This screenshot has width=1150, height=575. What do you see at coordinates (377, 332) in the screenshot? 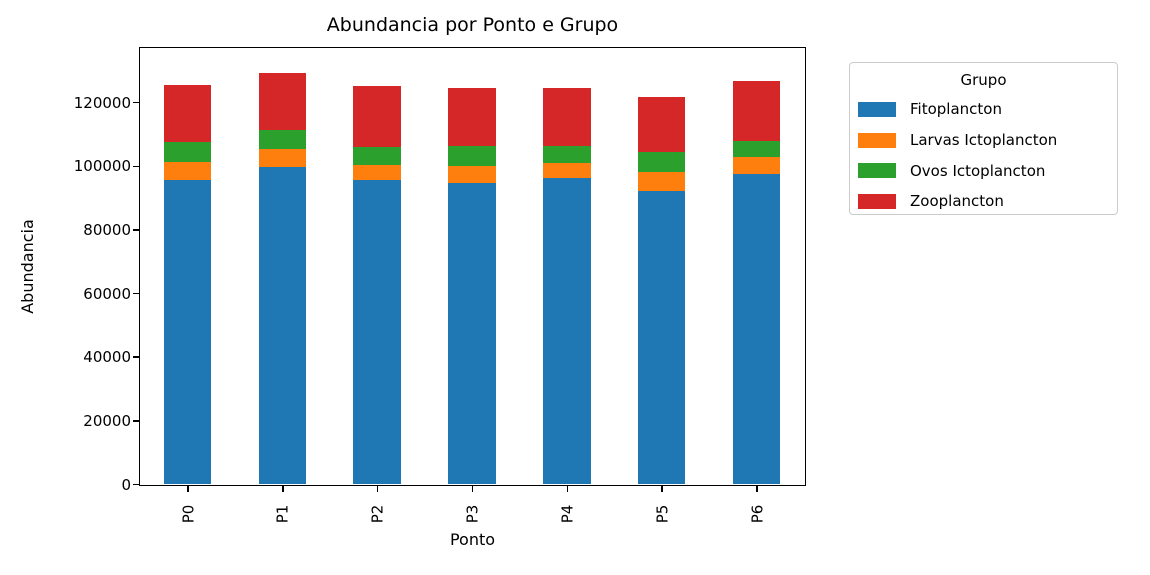
I see `bar-segment-P2-fitoplancton` at bounding box center [377, 332].